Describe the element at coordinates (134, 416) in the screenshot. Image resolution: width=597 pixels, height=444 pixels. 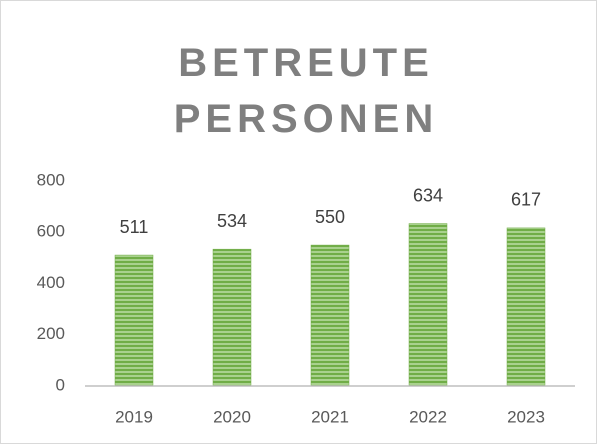
I see `x-tick-label: 2019` at that location.